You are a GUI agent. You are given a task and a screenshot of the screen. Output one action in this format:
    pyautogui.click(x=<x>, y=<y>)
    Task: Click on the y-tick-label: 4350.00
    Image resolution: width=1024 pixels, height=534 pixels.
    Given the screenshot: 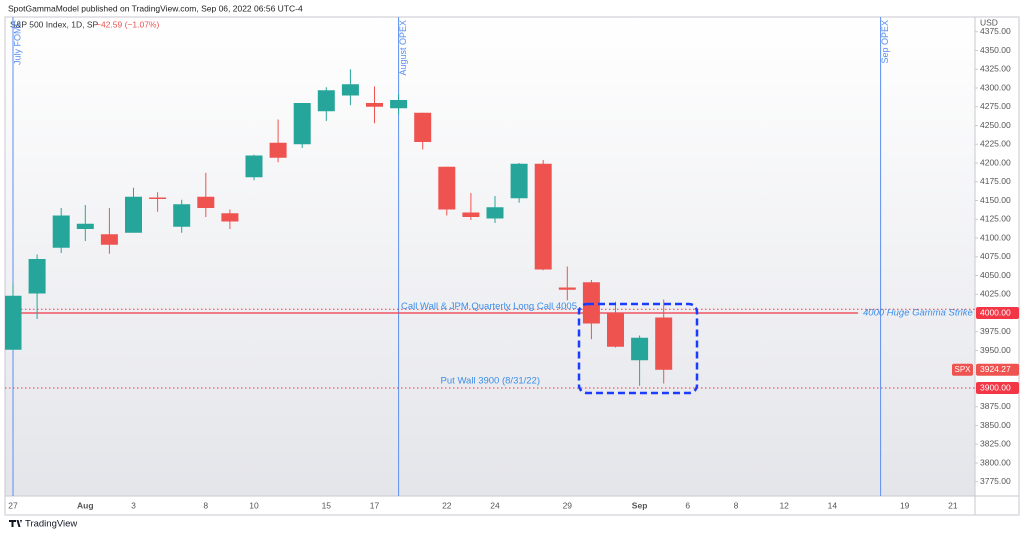 What is the action you would take?
    pyautogui.click(x=995, y=50)
    